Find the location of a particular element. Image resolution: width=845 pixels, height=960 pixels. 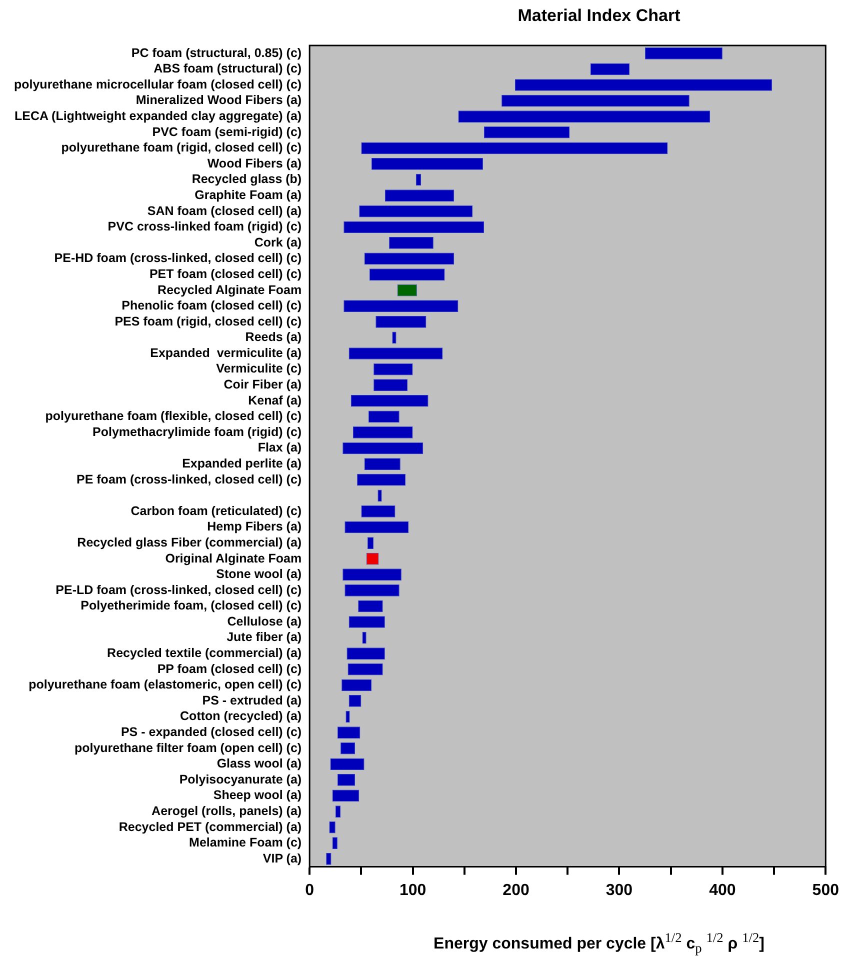

y-tick-label: PE foam (cross-linked, closed cell) (c) is located at coordinates (189, 479).